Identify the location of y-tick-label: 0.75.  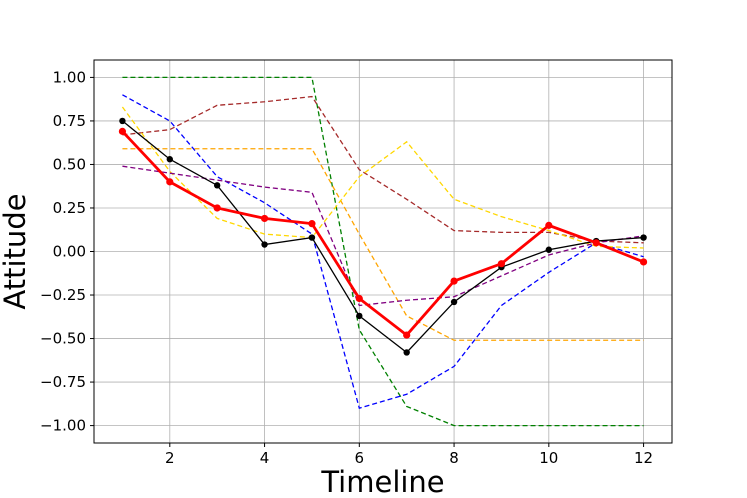
(69, 121).